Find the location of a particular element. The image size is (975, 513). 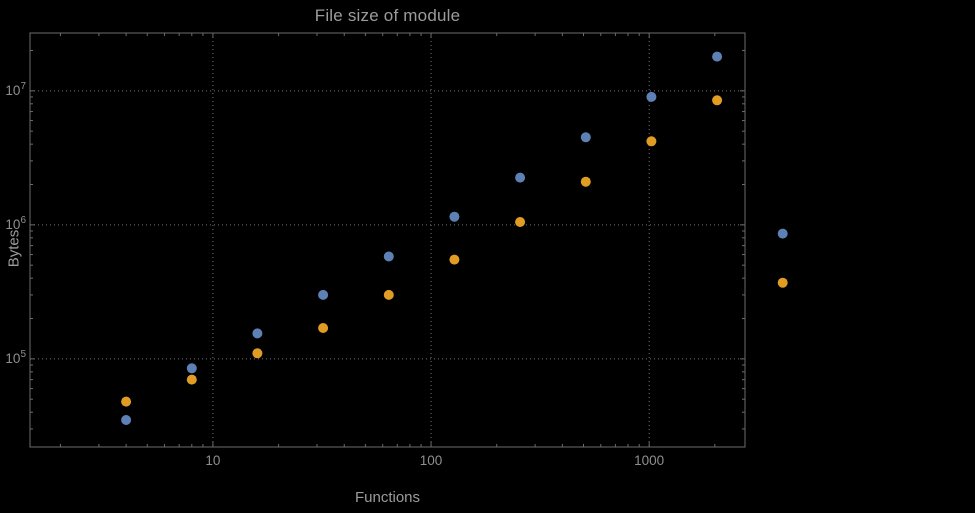

x-tick-label: 10 is located at coordinates (212, 460).